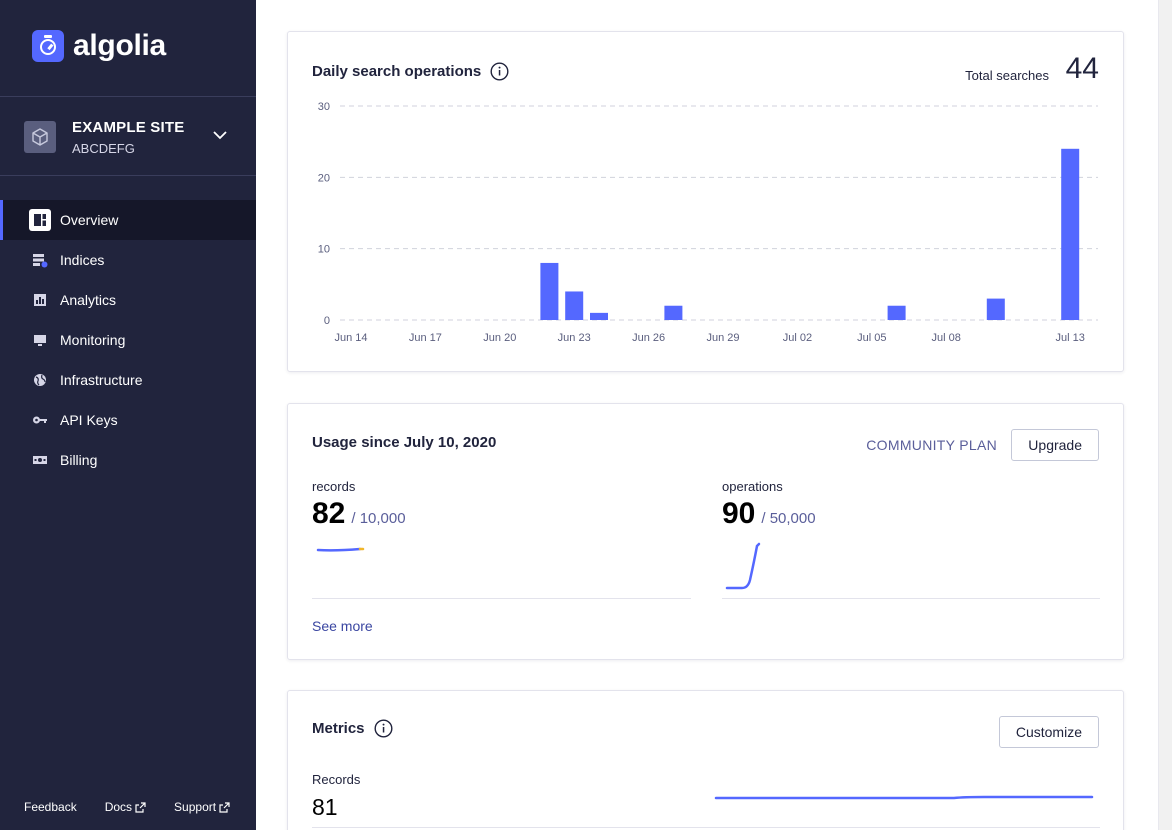 The image size is (1172, 830). Describe the element at coordinates (1082, 68) in the screenshot. I see `total-searches-value: 44` at that location.